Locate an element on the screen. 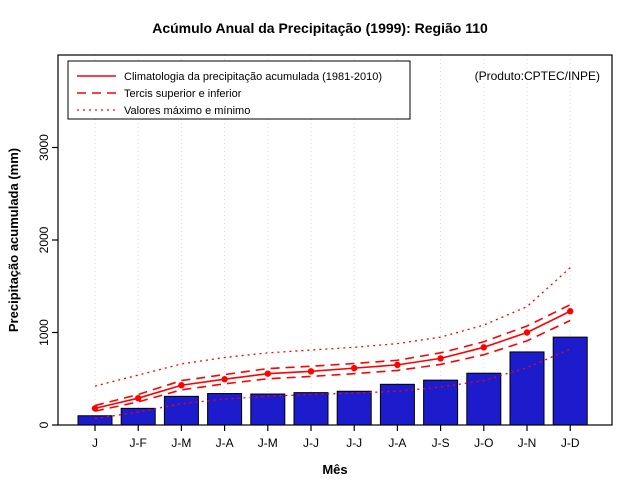  legend-label: Tercis superior e inferior is located at coordinates (183, 94).